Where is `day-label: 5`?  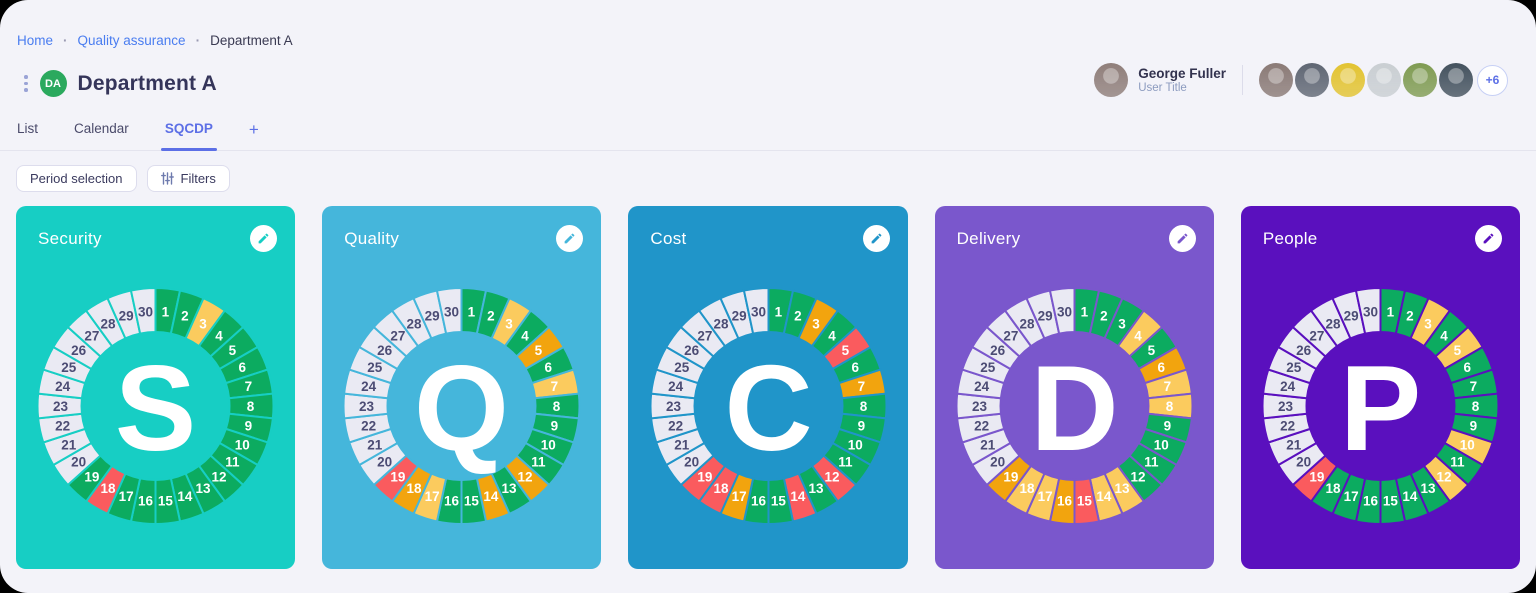 day-label: 5 is located at coordinates (233, 350).